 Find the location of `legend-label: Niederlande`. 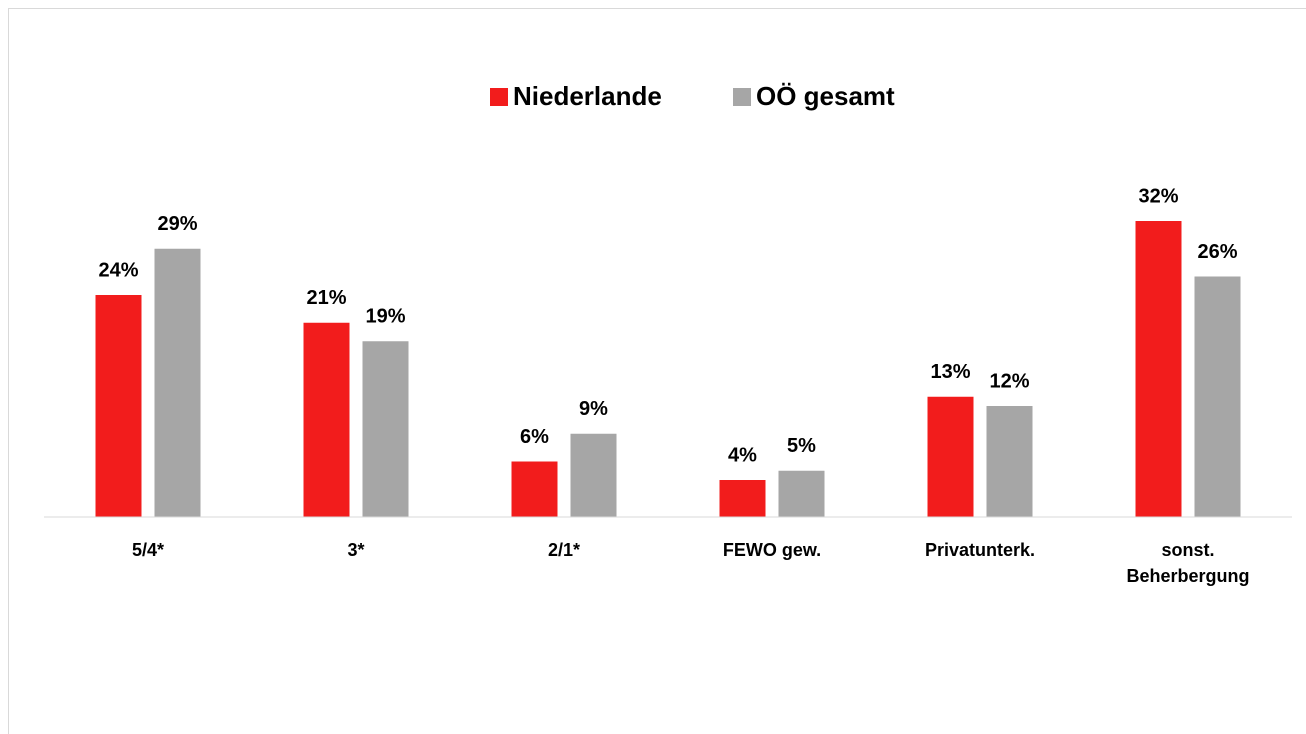

legend-label: Niederlande is located at coordinates (587, 96).